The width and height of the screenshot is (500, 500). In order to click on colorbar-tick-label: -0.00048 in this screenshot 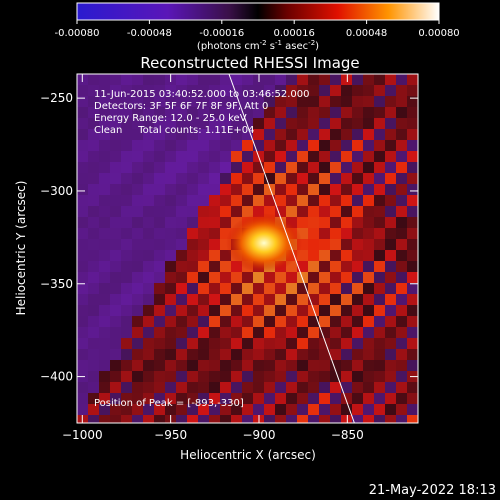, I will do `click(149, 33)`.